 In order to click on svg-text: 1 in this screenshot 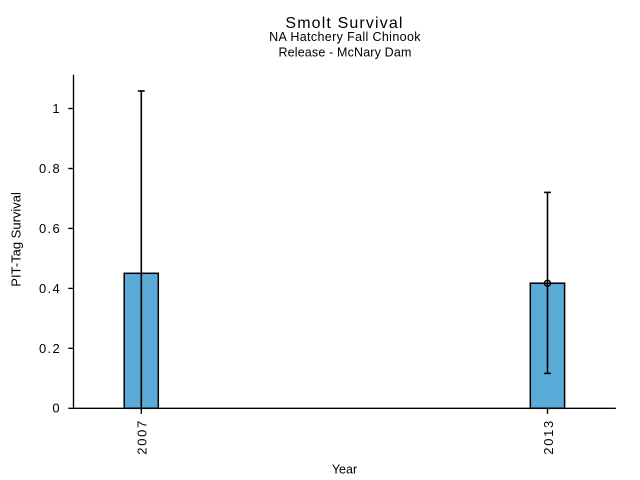, I will do `click(55, 108)`.